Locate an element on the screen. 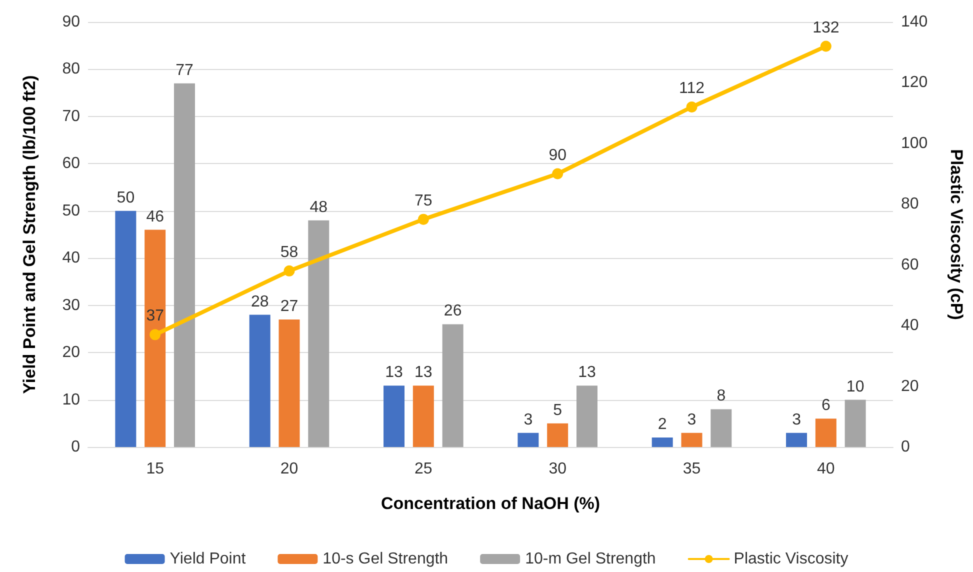 The image size is (973, 572). y2-tick-label: 20 is located at coordinates (910, 386).